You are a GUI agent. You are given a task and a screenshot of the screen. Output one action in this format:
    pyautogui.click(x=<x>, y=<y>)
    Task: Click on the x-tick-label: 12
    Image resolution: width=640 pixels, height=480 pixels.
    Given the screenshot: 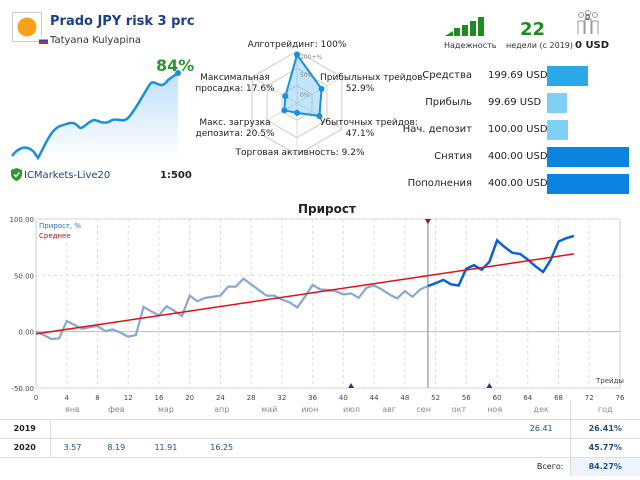 What is the action you would take?
    pyautogui.click(x=128, y=398)
    